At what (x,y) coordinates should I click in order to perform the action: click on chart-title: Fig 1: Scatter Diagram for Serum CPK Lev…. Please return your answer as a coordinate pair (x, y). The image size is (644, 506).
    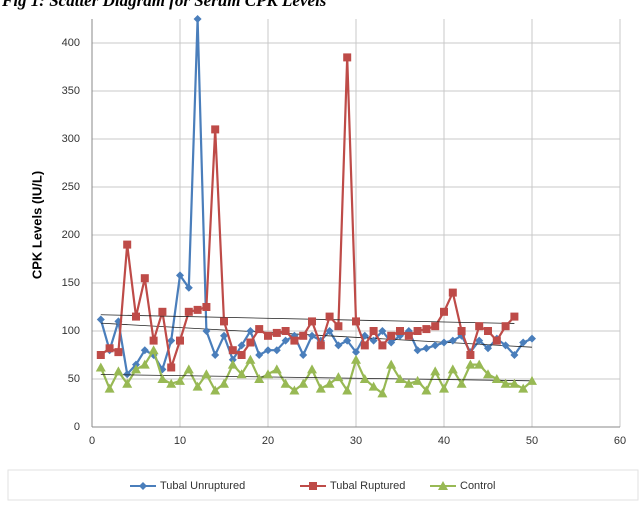
    Looking at the image, I should click on (164, 5).